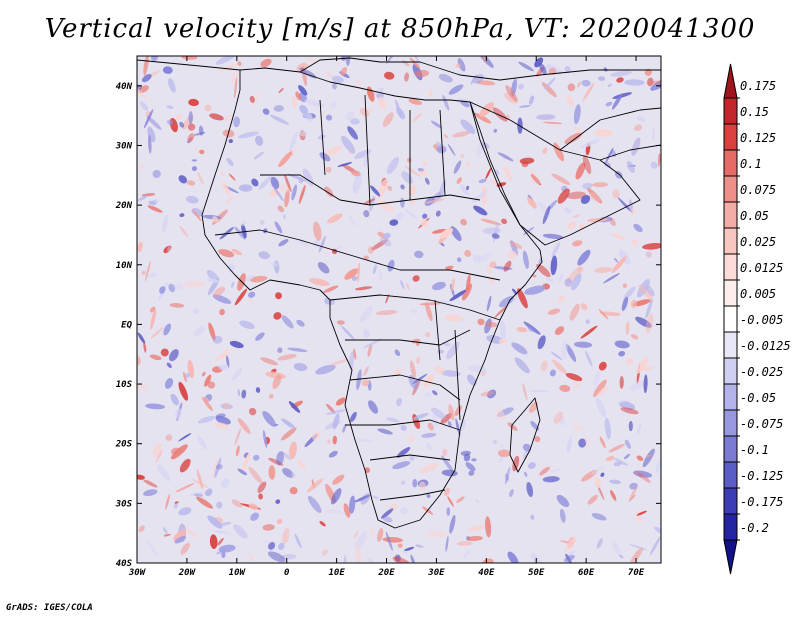 This screenshot has height=618, width=800. Describe the element at coordinates (761, 476) in the screenshot. I see `colorbar-label: -0.125` at that location.